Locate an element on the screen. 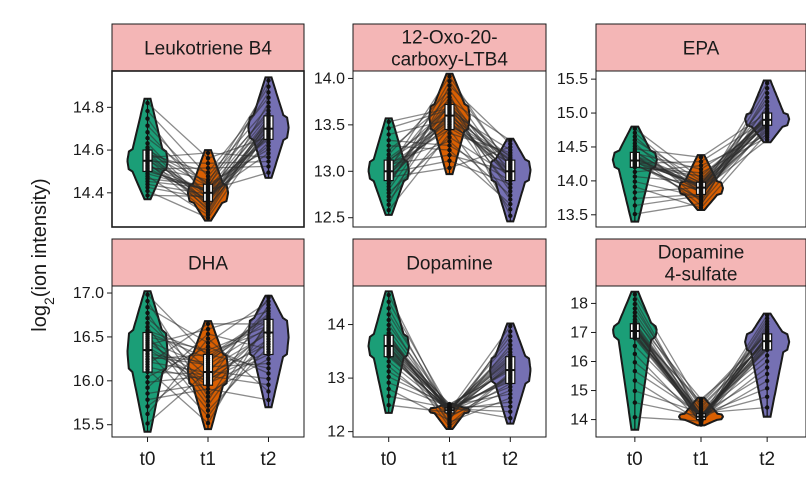 This screenshot has height=490, width=806. y-tick-label: 14 is located at coordinates (336, 325).